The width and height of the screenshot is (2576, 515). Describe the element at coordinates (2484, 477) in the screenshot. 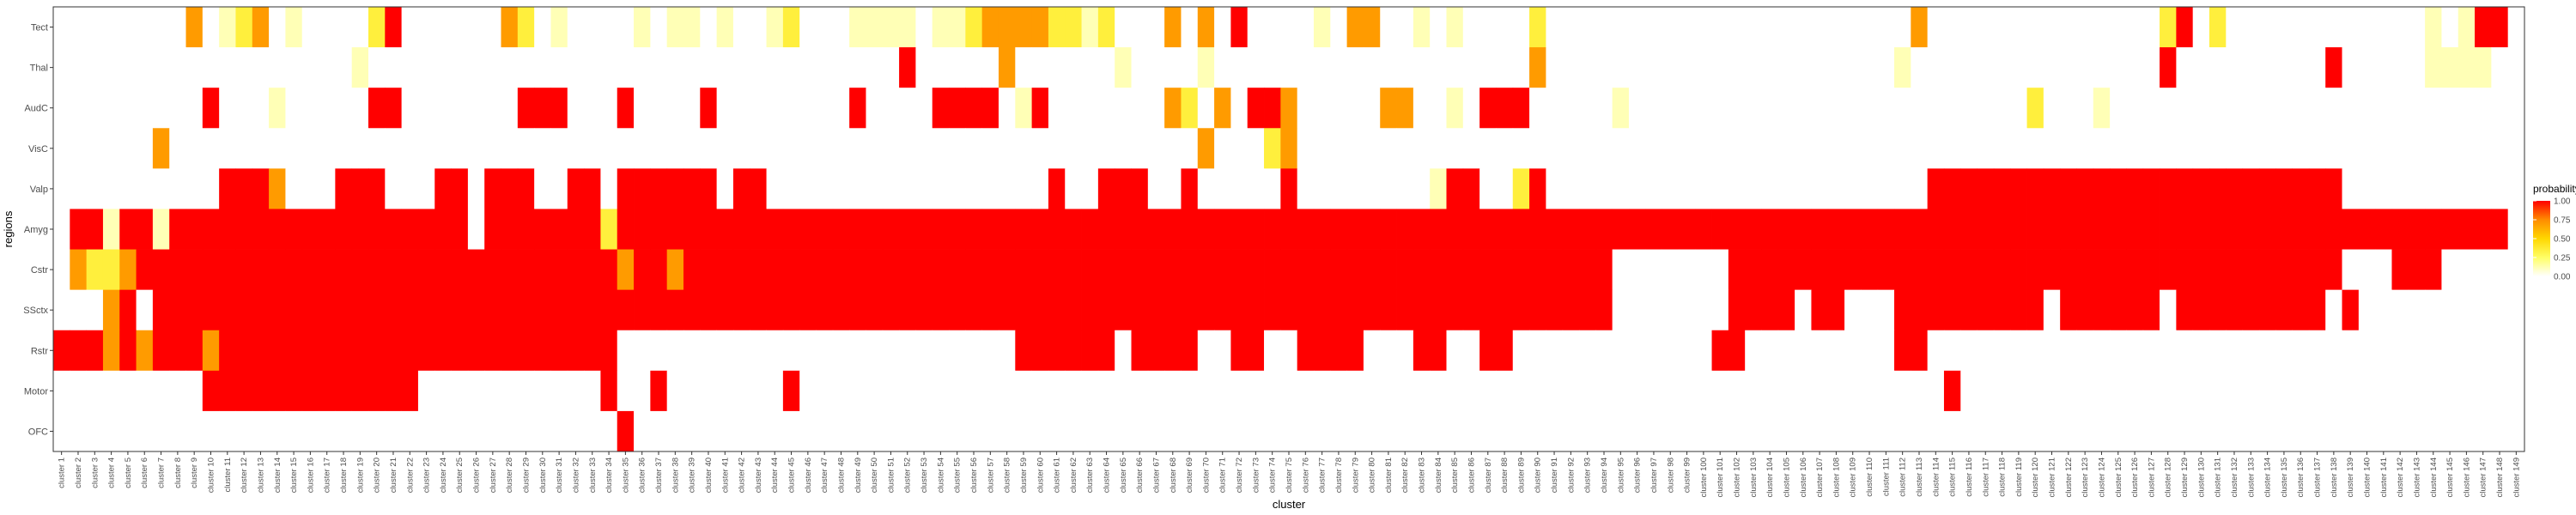

I see `x-tick-label: cluster 147` at that location.